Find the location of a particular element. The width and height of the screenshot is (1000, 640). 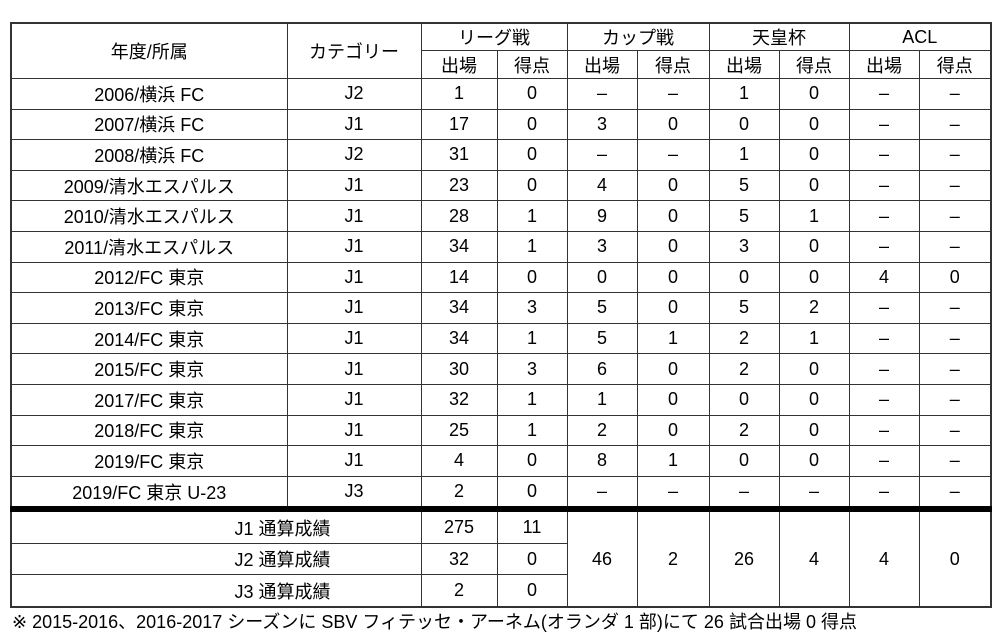

table-row: 2007/横浜 FC J1 17 0 3 0 0 0– – is located at coordinates (501, 124).